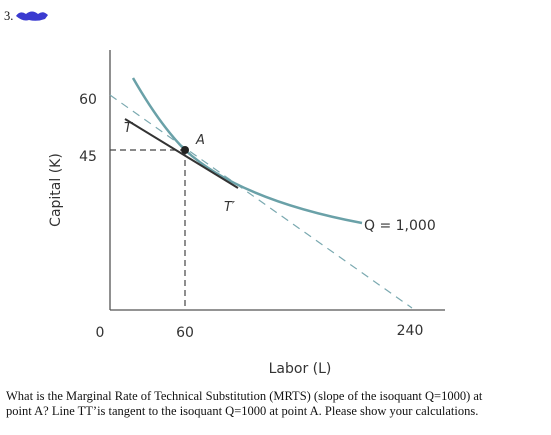  What do you see at coordinates (88, 100) in the screenshot?
I see `y-tick-label: 60` at bounding box center [88, 100].